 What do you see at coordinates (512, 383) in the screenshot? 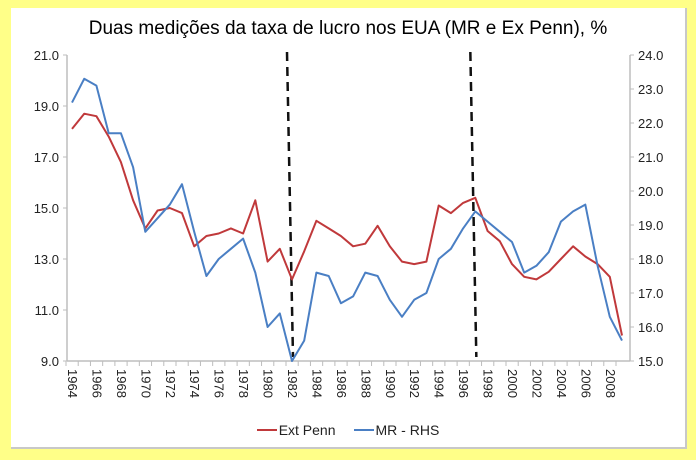
I see `x-tick-label: 2000` at bounding box center [512, 383].